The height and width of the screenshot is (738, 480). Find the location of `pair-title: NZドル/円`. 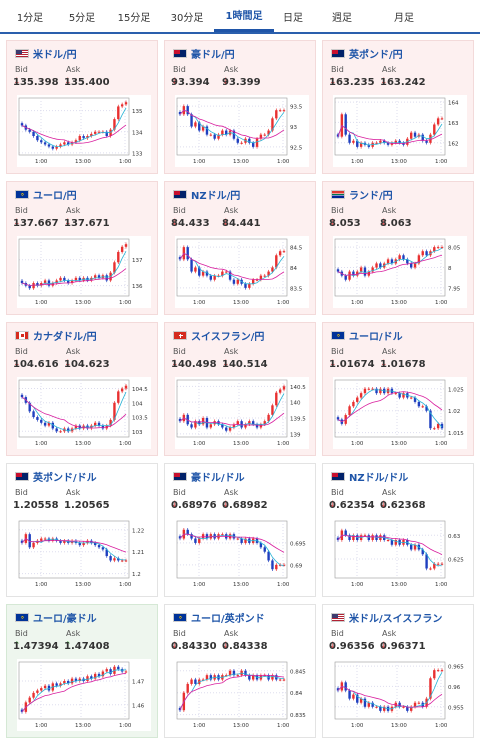

pair-title: NZドル/円 is located at coordinates (206, 194).